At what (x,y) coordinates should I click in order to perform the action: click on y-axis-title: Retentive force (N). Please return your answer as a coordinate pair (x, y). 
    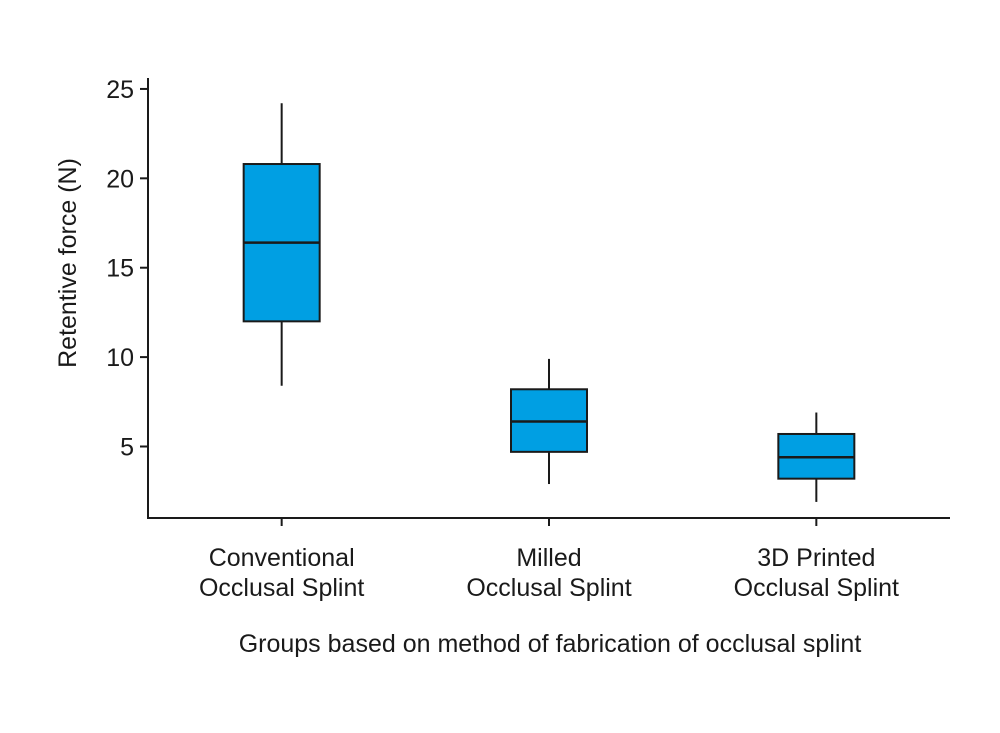
    Looking at the image, I should click on (68, 263).